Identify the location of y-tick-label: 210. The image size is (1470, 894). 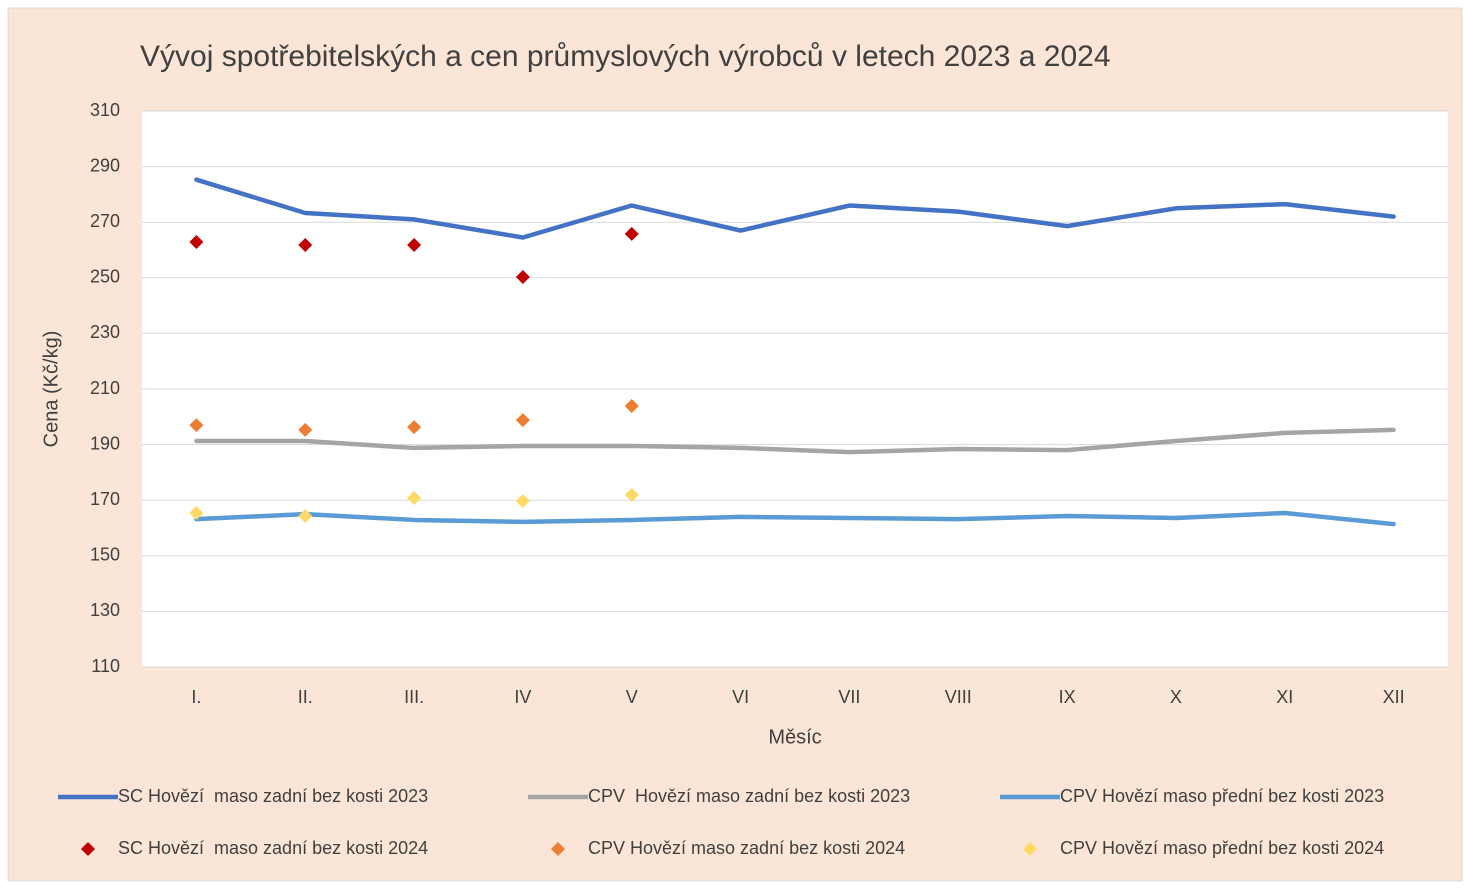
(105, 388).